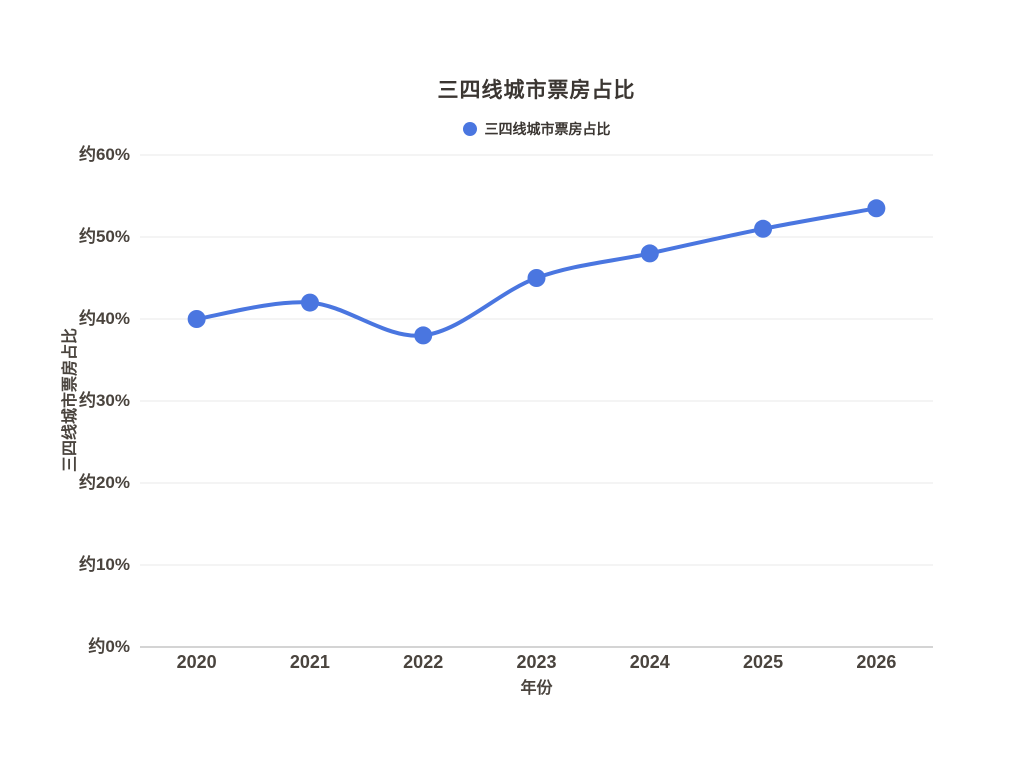  Describe the element at coordinates (763, 228) in the screenshot. I see `data-point-2025` at that location.